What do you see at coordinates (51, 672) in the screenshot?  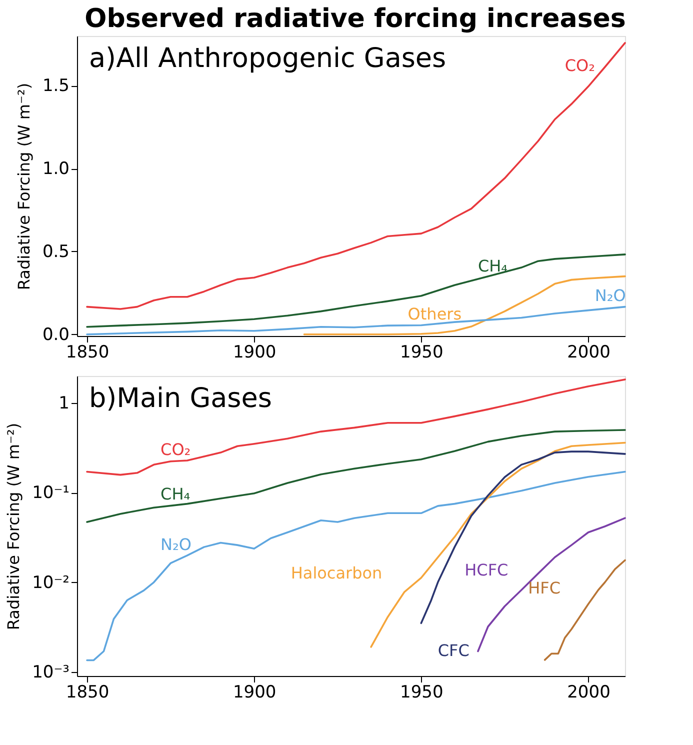 I see `y-tick-label: 10⁻³` at bounding box center [51, 672].